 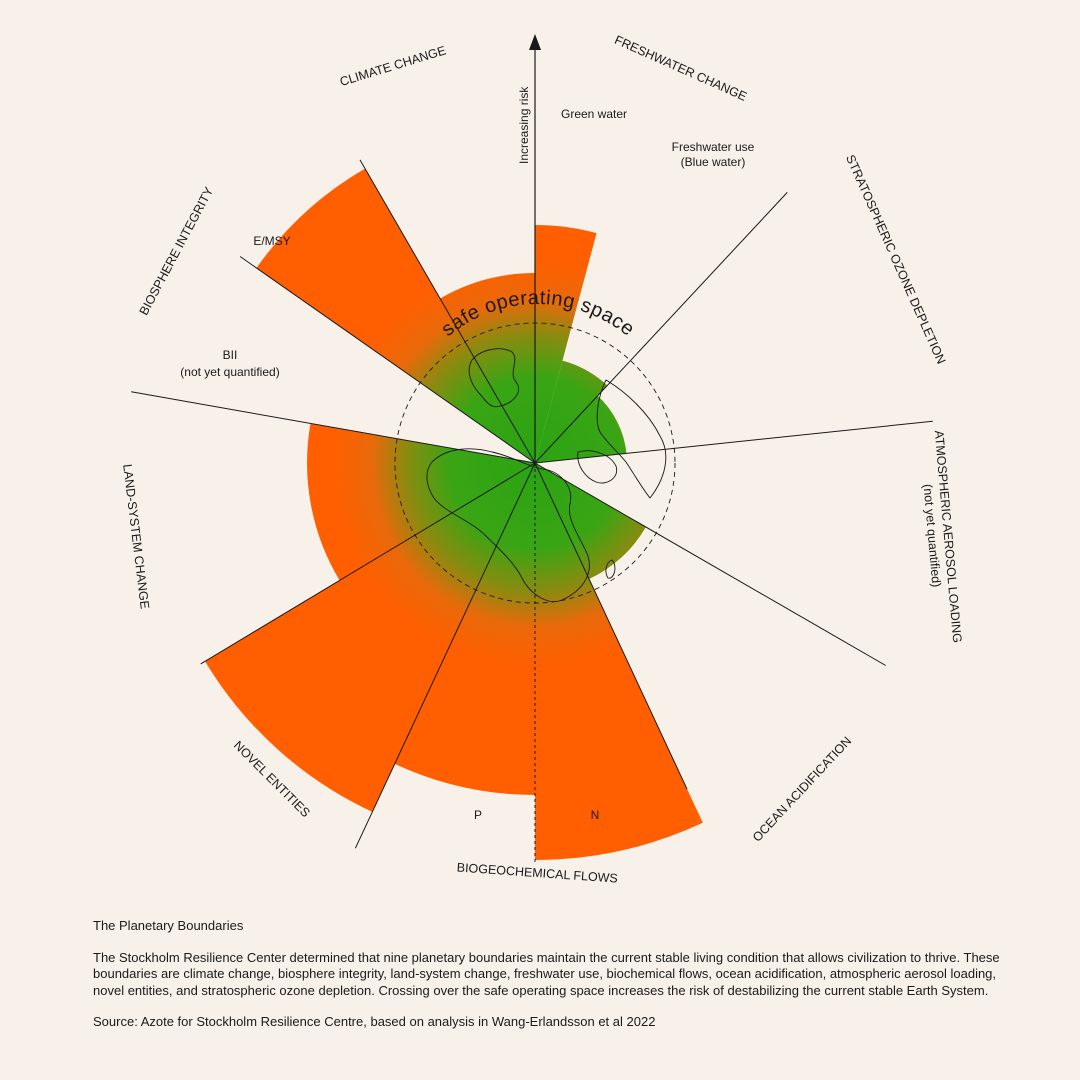 What do you see at coordinates (230, 355) in the screenshot?
I see `sub-bii: BII` at bounding box center [230, 355].